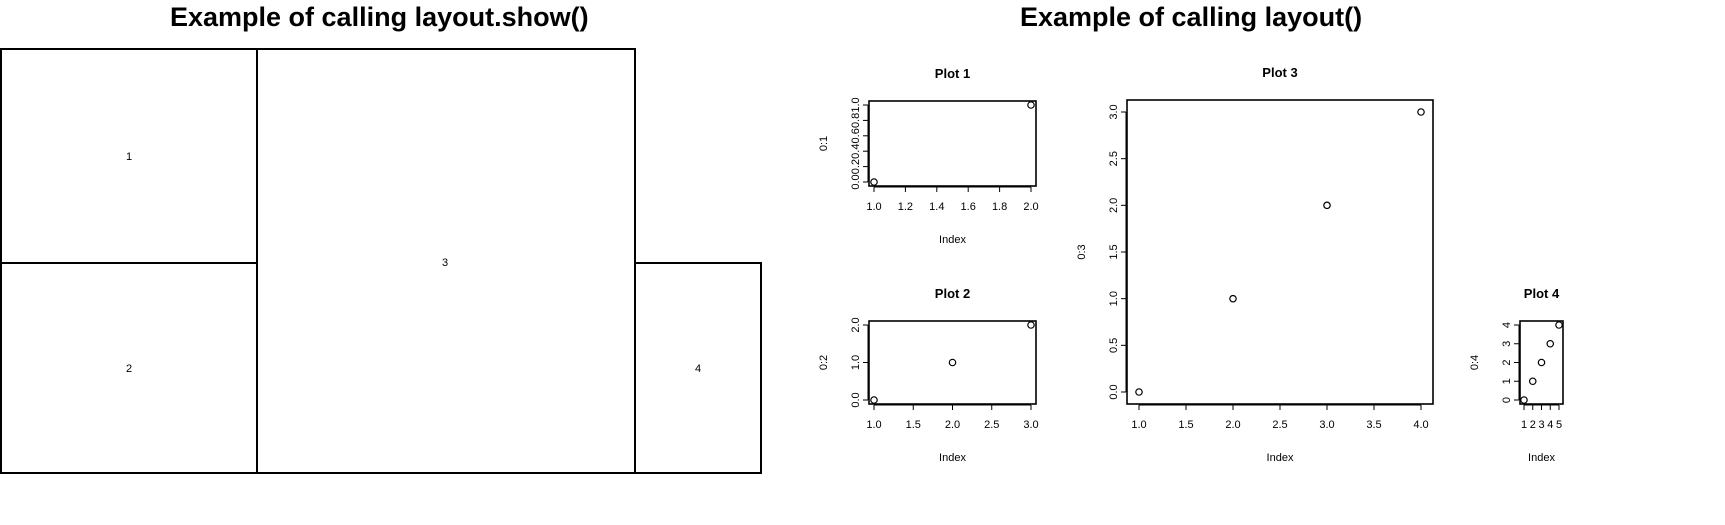 This screenshot has width=1725, height=525. Describe the element at coordinates (1542, 293) in the screenshot. I see `plot-title: Plot 4` at that location.